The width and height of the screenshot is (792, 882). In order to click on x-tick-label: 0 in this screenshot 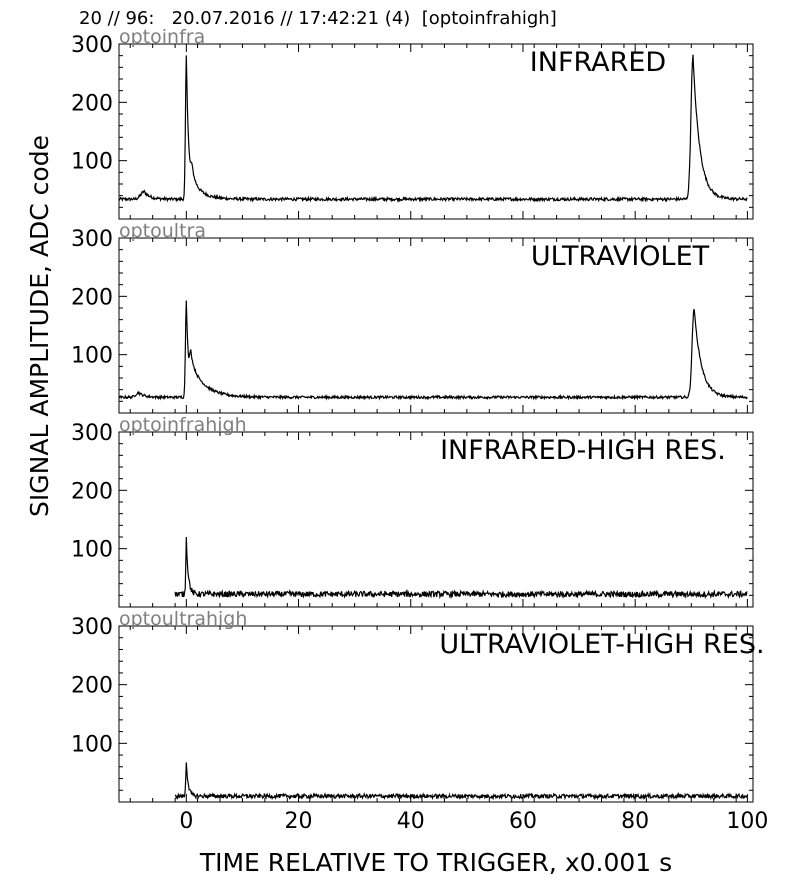, I will do `click(186, 821)`.